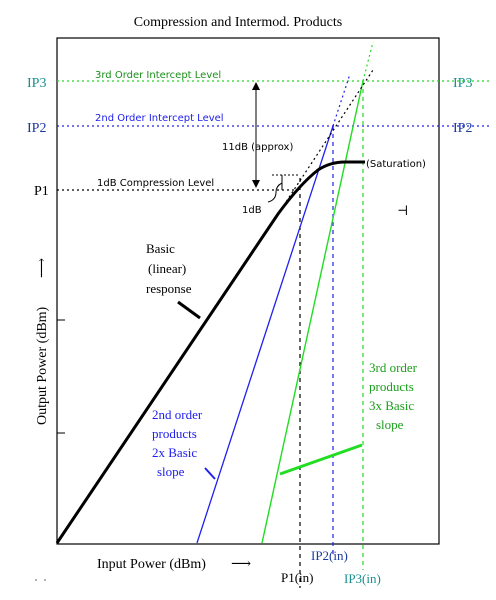 This screenshot has width=496, height=600. I want to click on eleven-db-label: 11dB (approx), so click(257, 147).